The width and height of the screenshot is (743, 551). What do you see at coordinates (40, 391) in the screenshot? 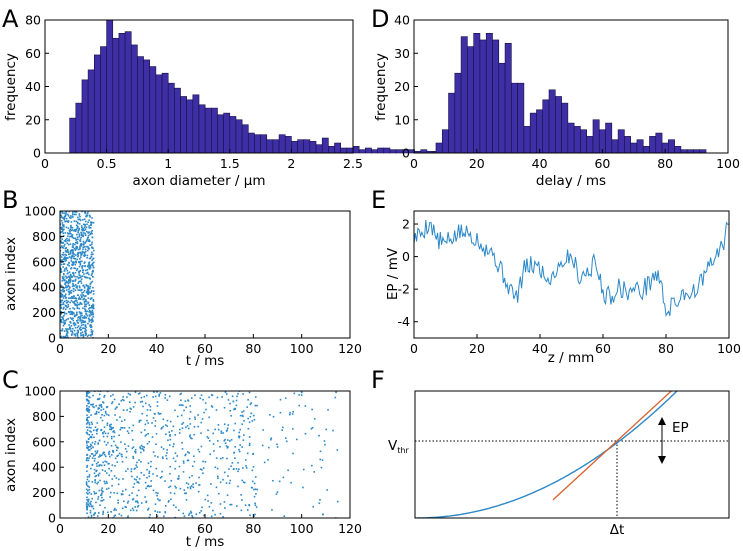
I see `chart-c-ytick-label: 1000` at bounding box center [40, 391].